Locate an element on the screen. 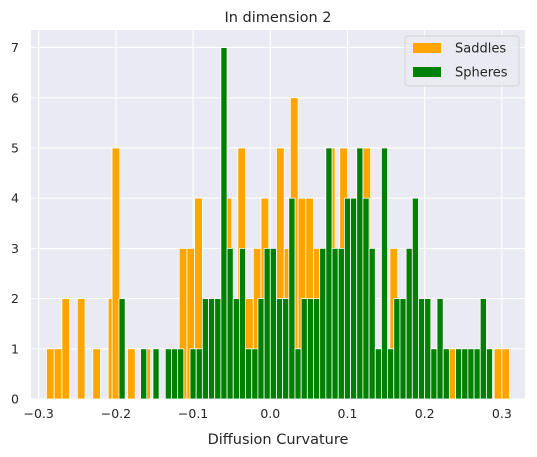  y-tick-label: 6 is located at coordinates (15, 97).